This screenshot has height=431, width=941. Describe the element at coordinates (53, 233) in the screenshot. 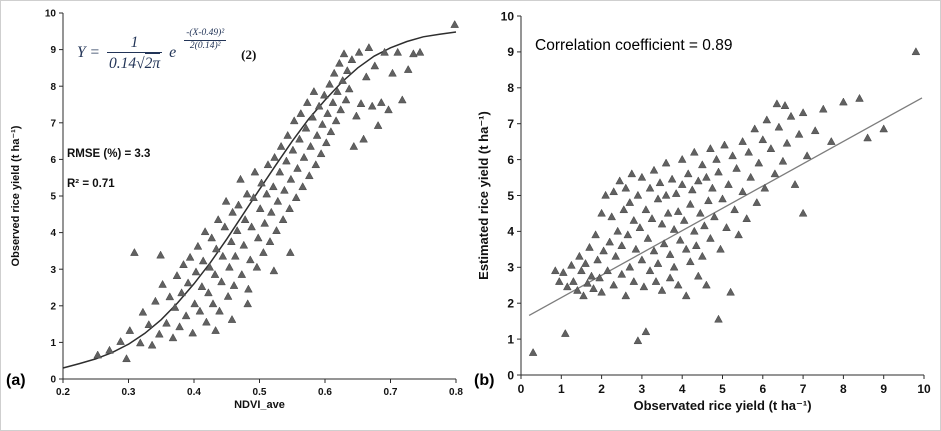

I see `y-tick-label: 4` at that location.